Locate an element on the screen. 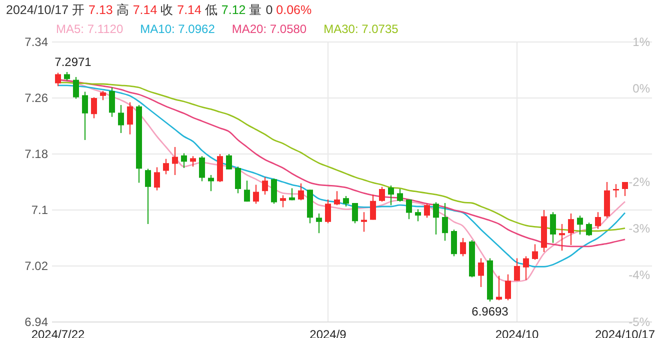 This screenshot has height=338, width=658. y-tick-label: 7.18 is located at coordinates (36, 153).